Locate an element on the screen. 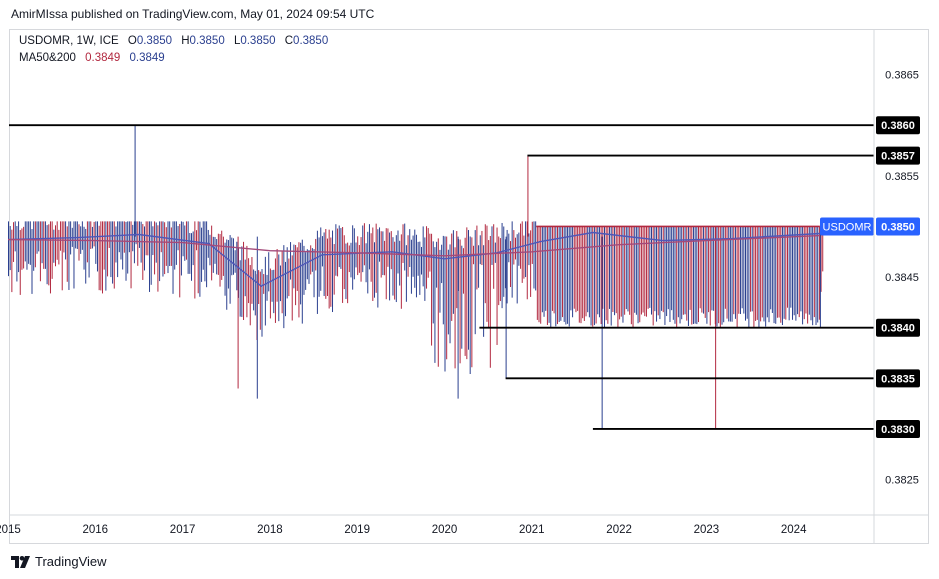 The width and height of the screenshot is (939, 579). x-tick-label: 2017 is located at coordinates (183, 530).